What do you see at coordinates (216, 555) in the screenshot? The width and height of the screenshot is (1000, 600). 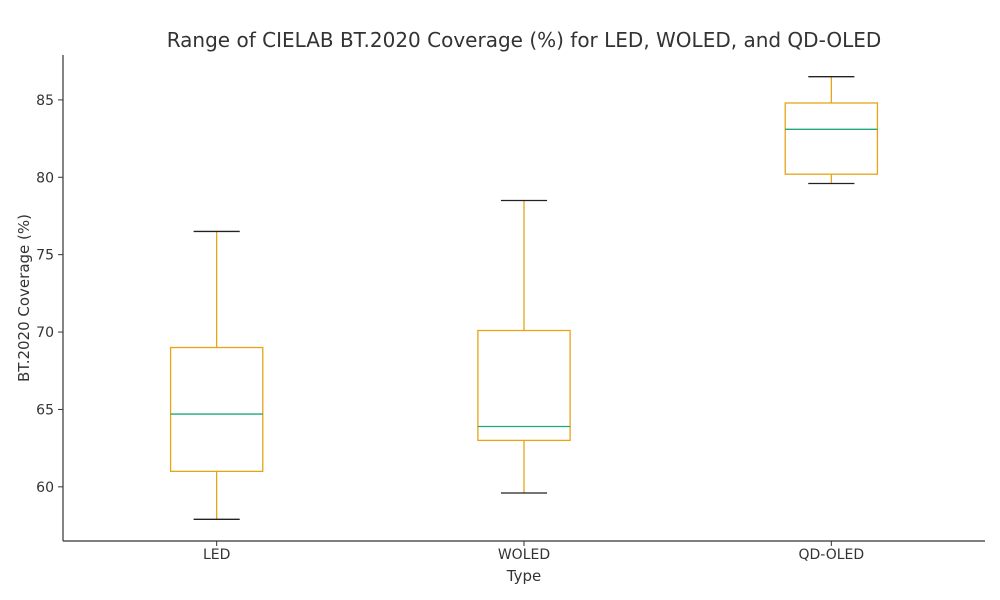 I see `x-tick-label: LED` at bounding box center [216, 555].